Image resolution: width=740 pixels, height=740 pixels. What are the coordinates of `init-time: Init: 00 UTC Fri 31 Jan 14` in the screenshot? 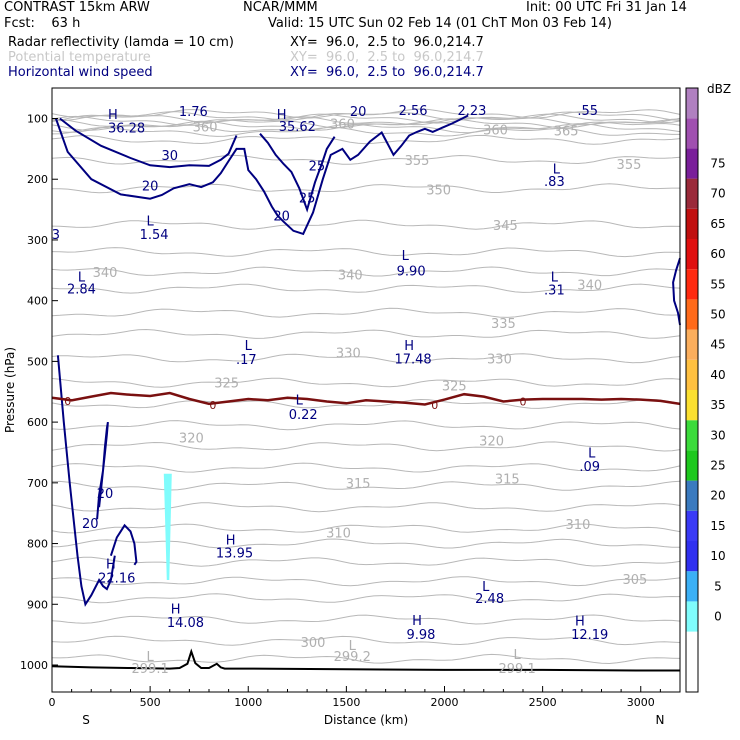 It's located at (606, 7).